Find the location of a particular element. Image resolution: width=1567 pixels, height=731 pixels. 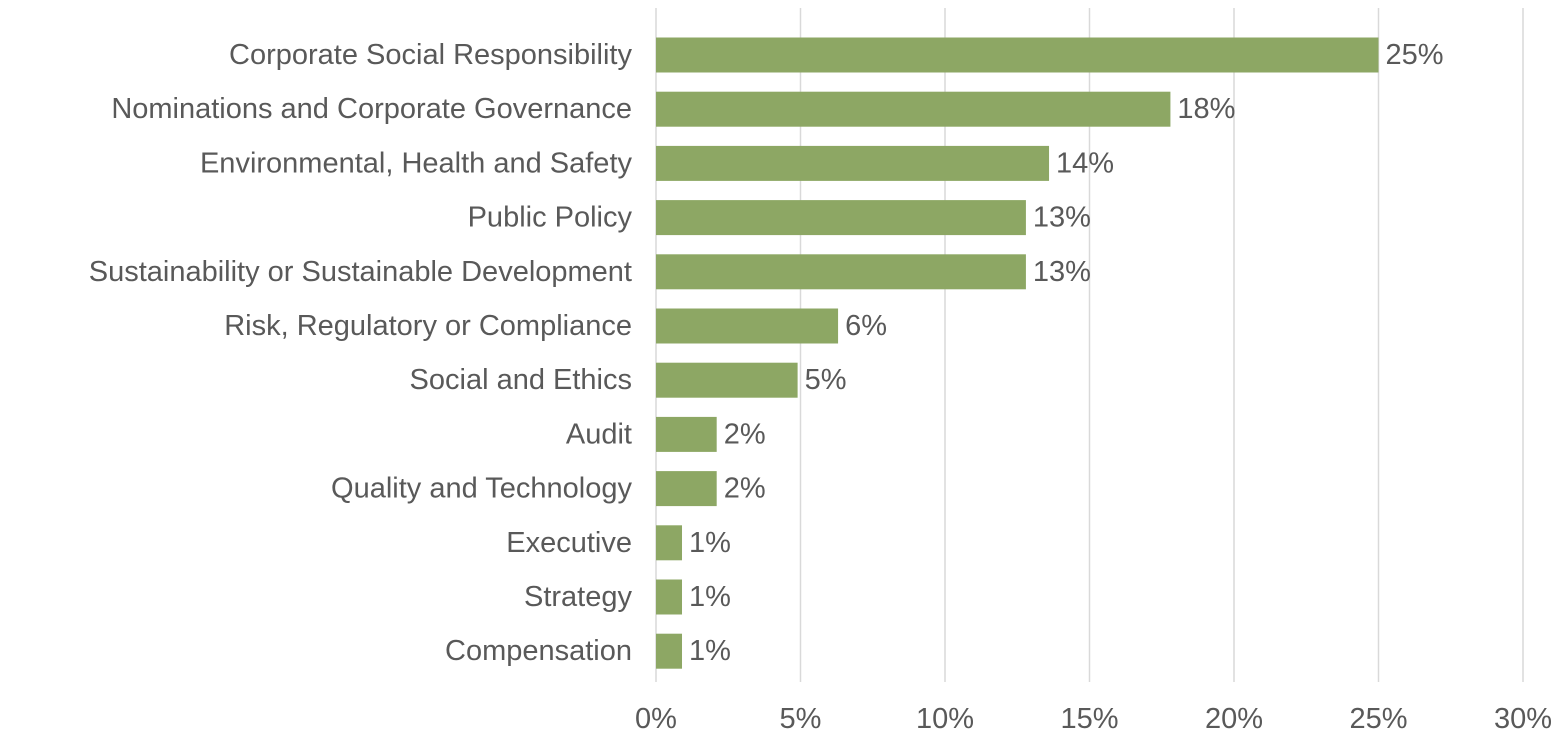

x-tick-label: 5% is located at coordinates (801, 717).